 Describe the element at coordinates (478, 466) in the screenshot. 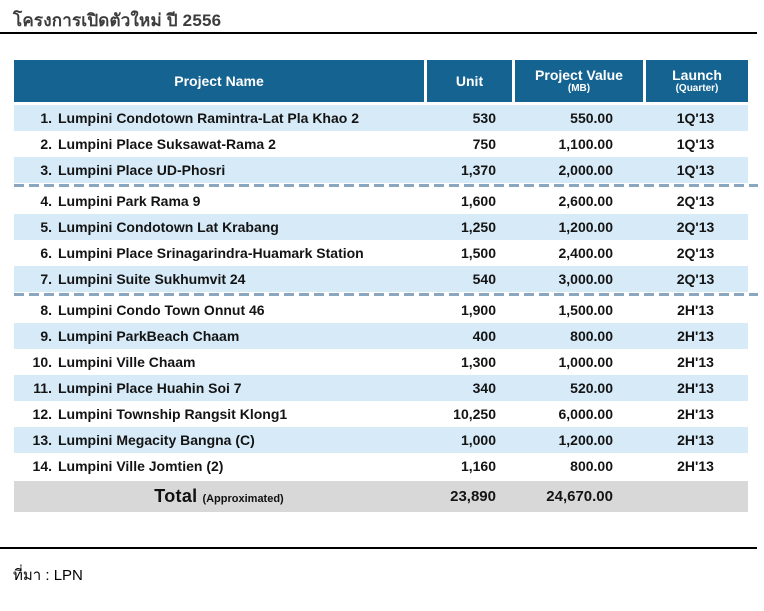

I see `unit-cell: 1,160` at that location.